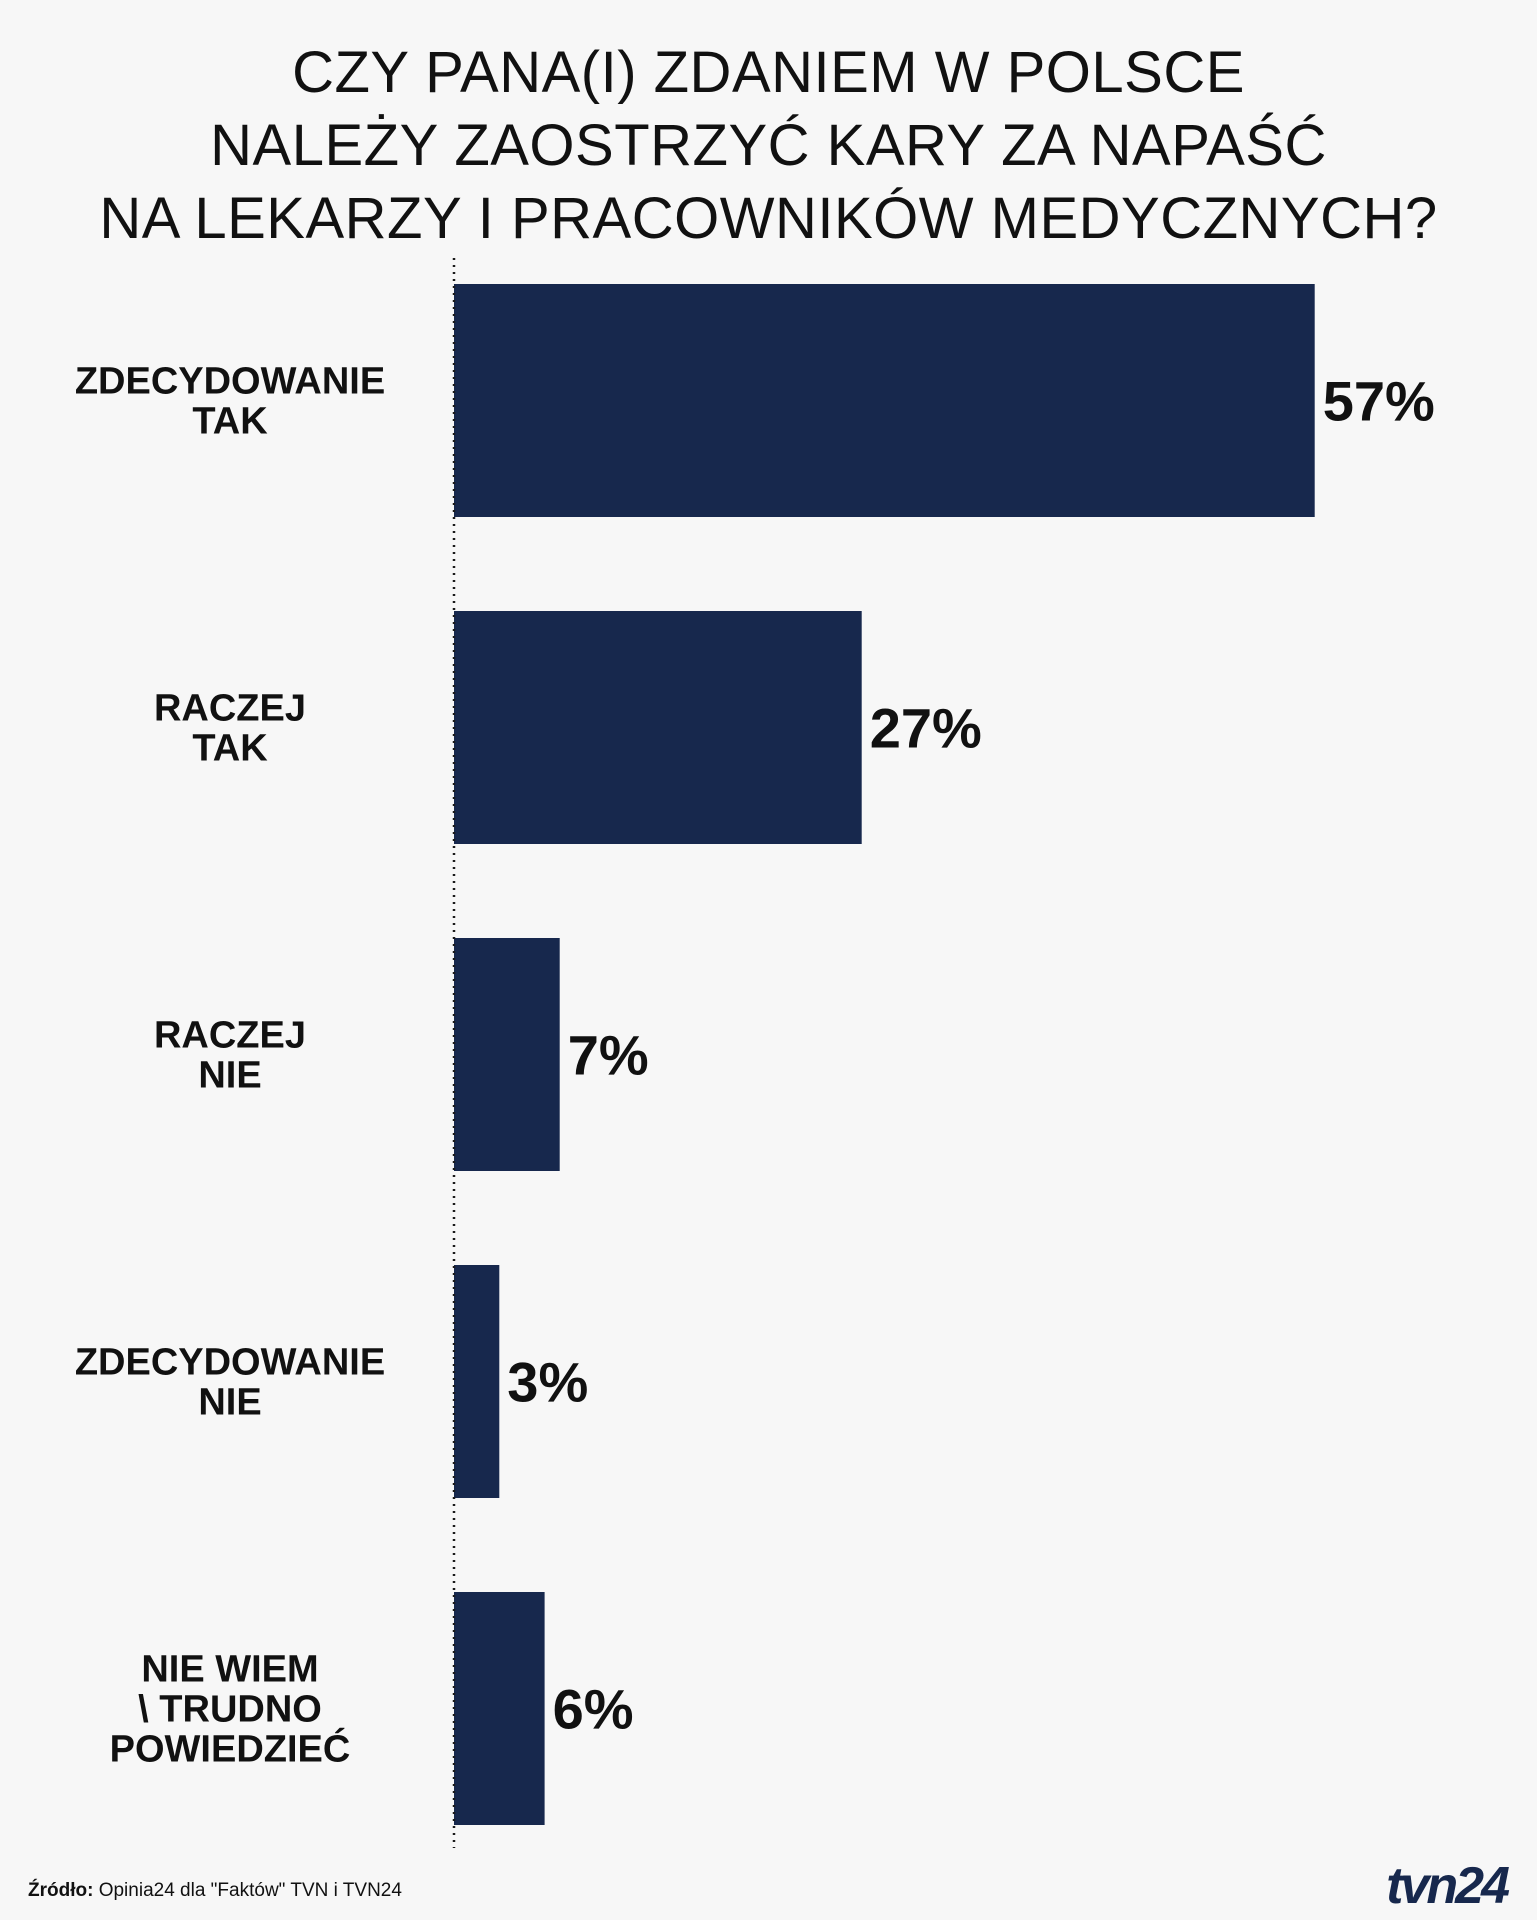 Image resolution: width=1537 pixels, height=1920 pixels. I want to click on source-text: Opinia24 dla "Faktów" TVN i TVN24, so click(247, 1890).